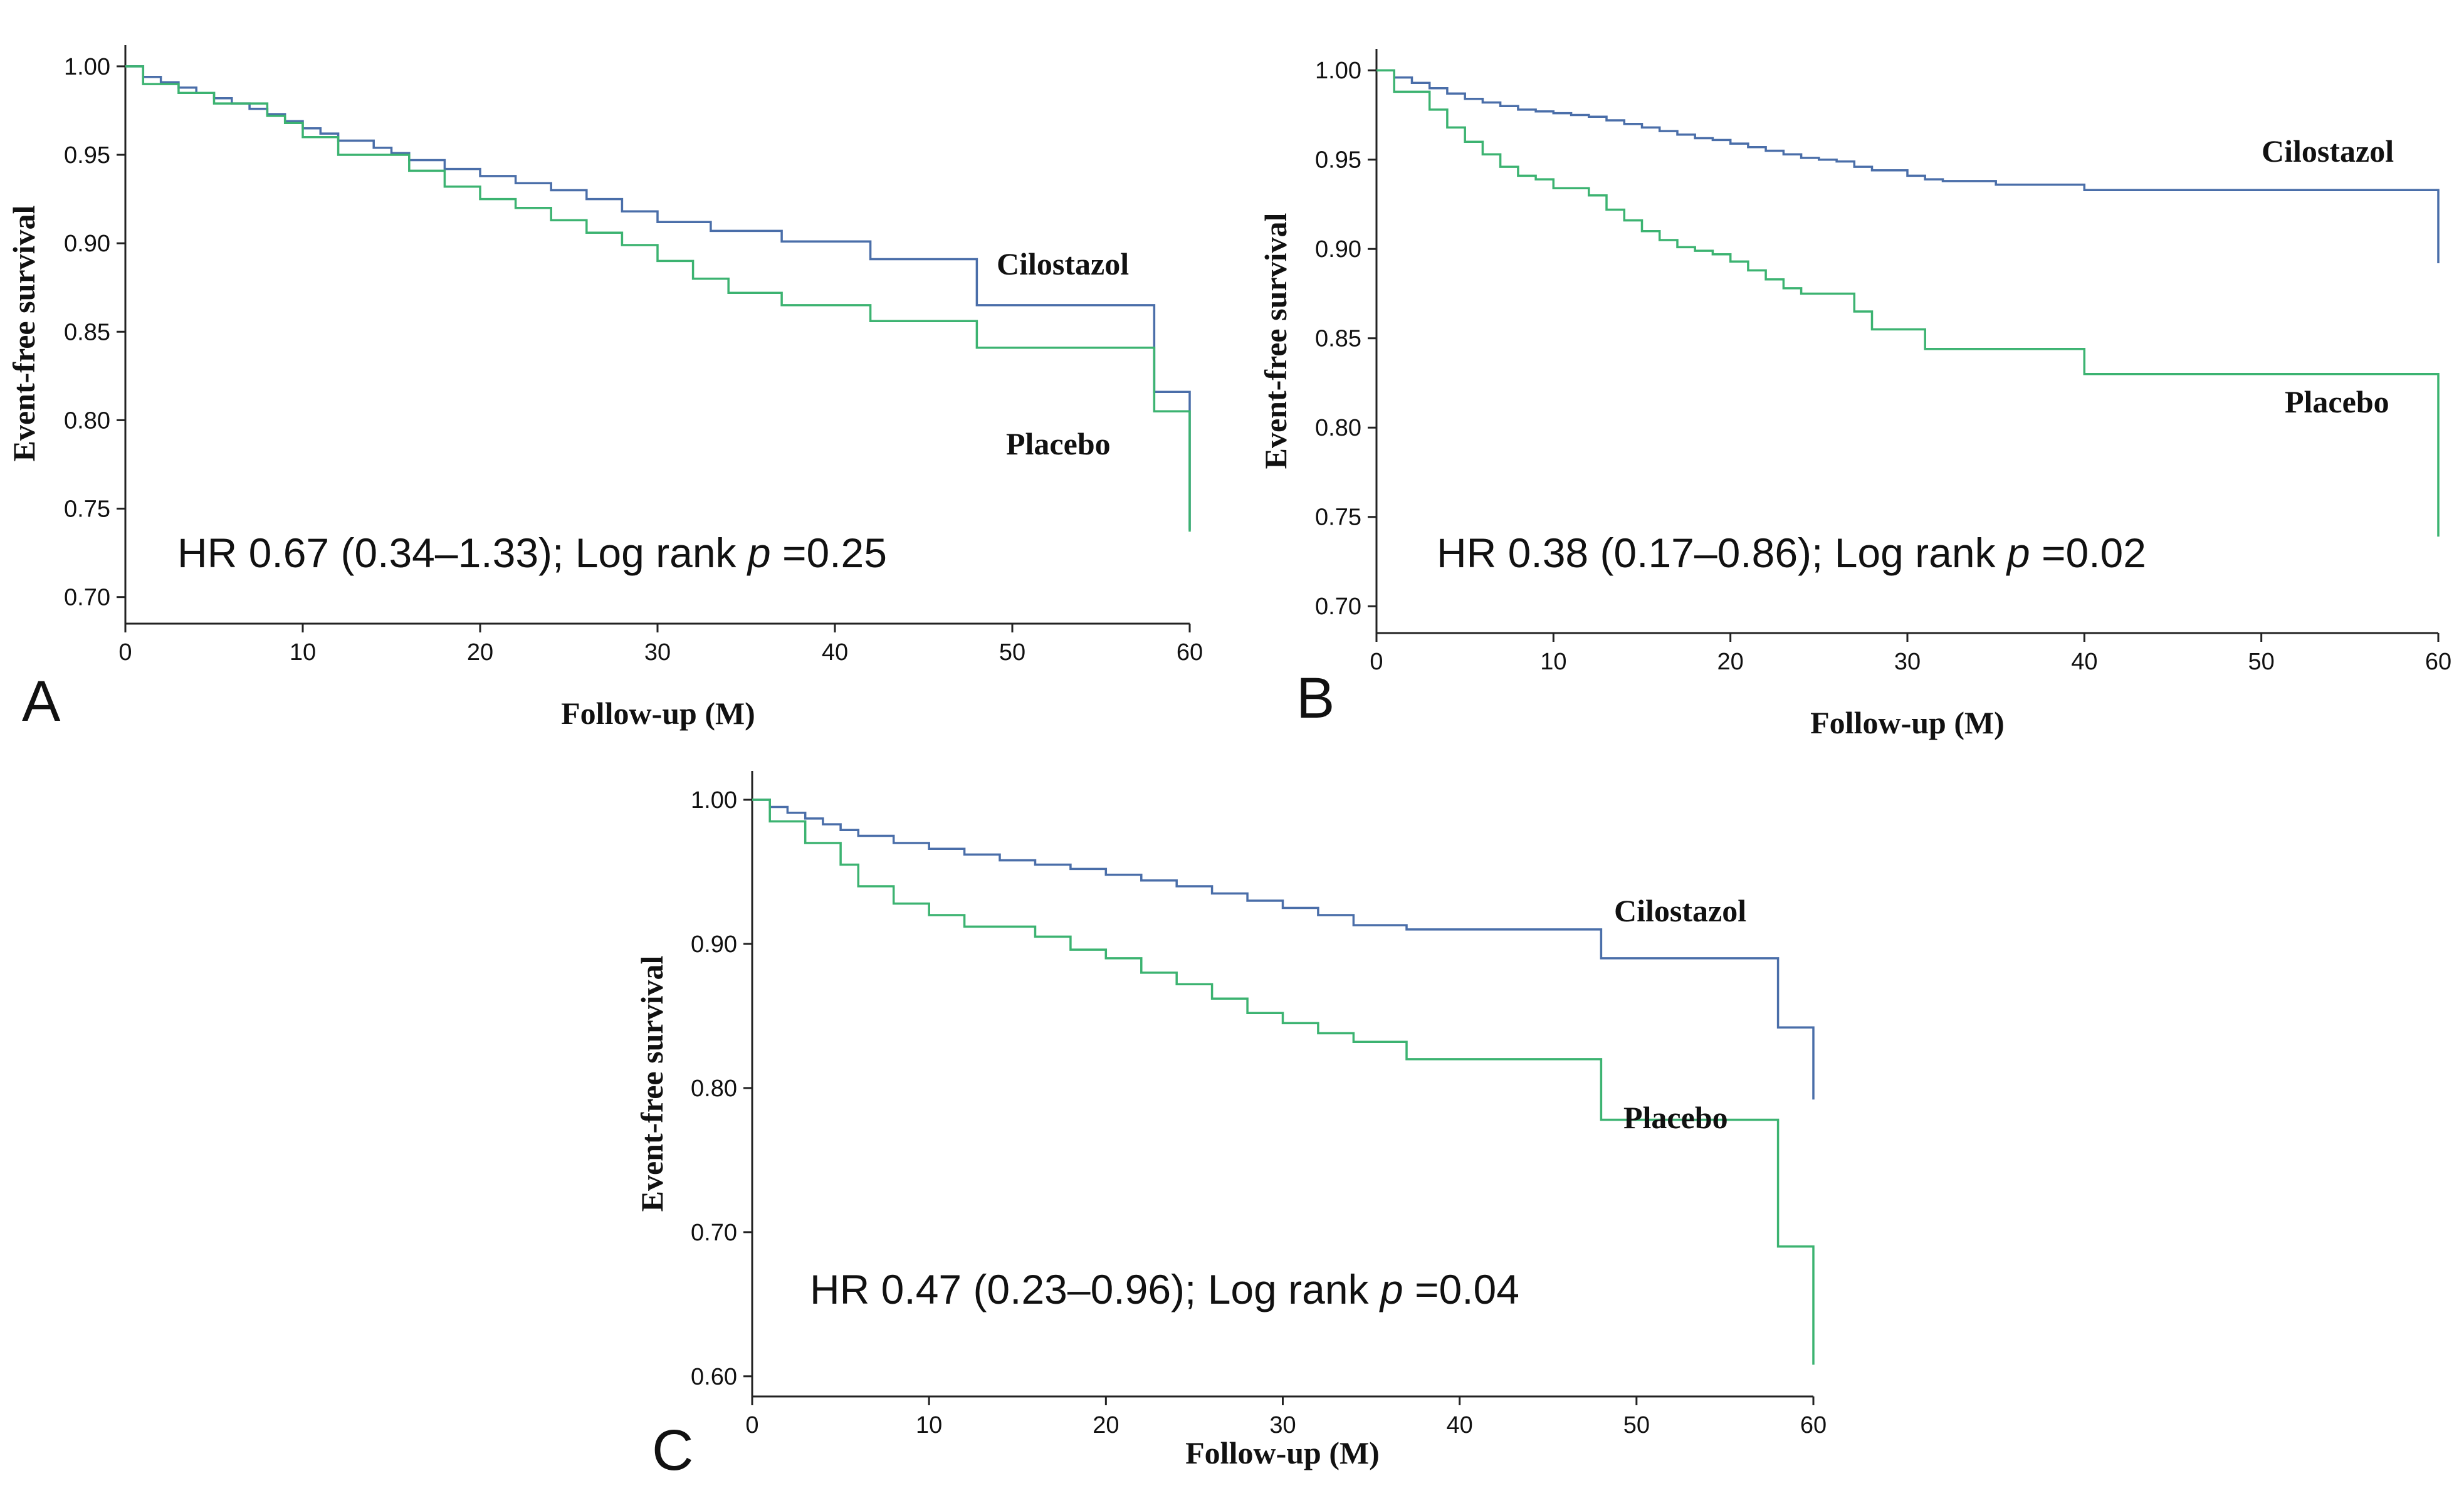 This screenshot has height=1498, width=2464. I want to click on hr-annotation: HR 0.38 (0.17–0.86); Log rank p =0.02, so click(1791, 553).